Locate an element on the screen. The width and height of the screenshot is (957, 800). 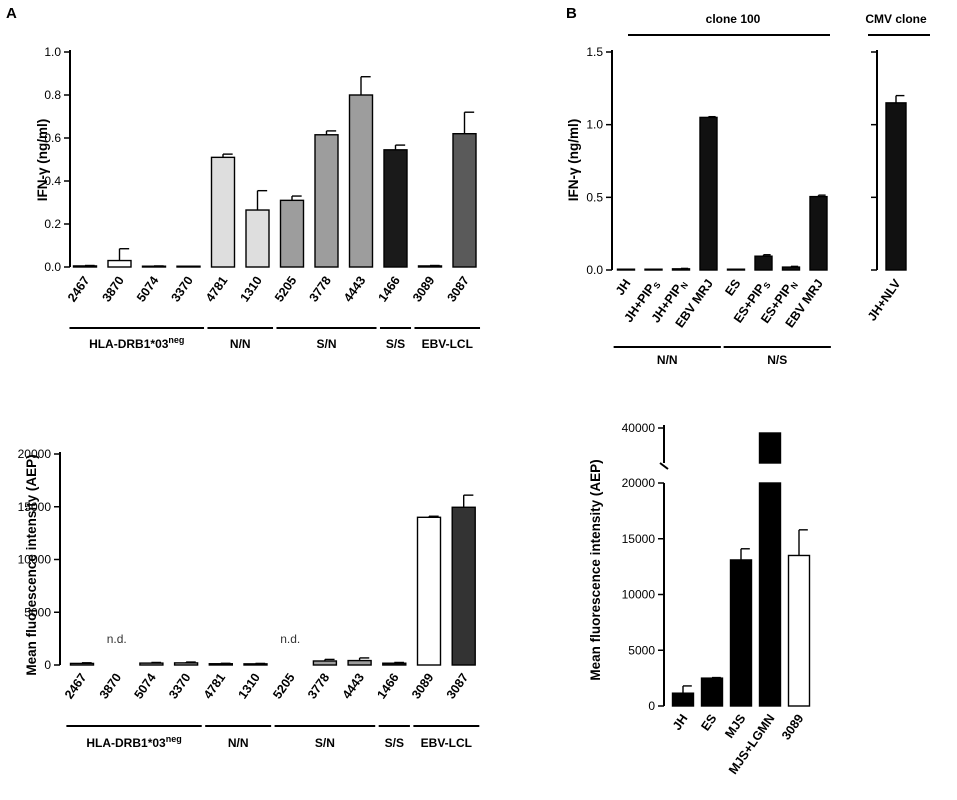
y-tick-label: 1.0 is located at coordinates (594, 125).